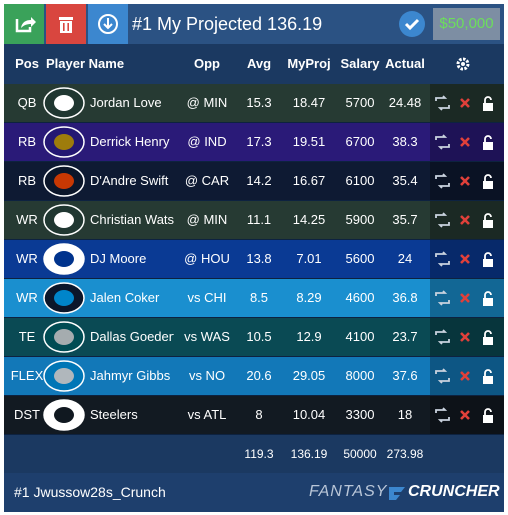 The image size is (508, 515). Describe the element at coordinates (207, 375) in the screenshot. I see `stat-cell: vs NO` at that location.